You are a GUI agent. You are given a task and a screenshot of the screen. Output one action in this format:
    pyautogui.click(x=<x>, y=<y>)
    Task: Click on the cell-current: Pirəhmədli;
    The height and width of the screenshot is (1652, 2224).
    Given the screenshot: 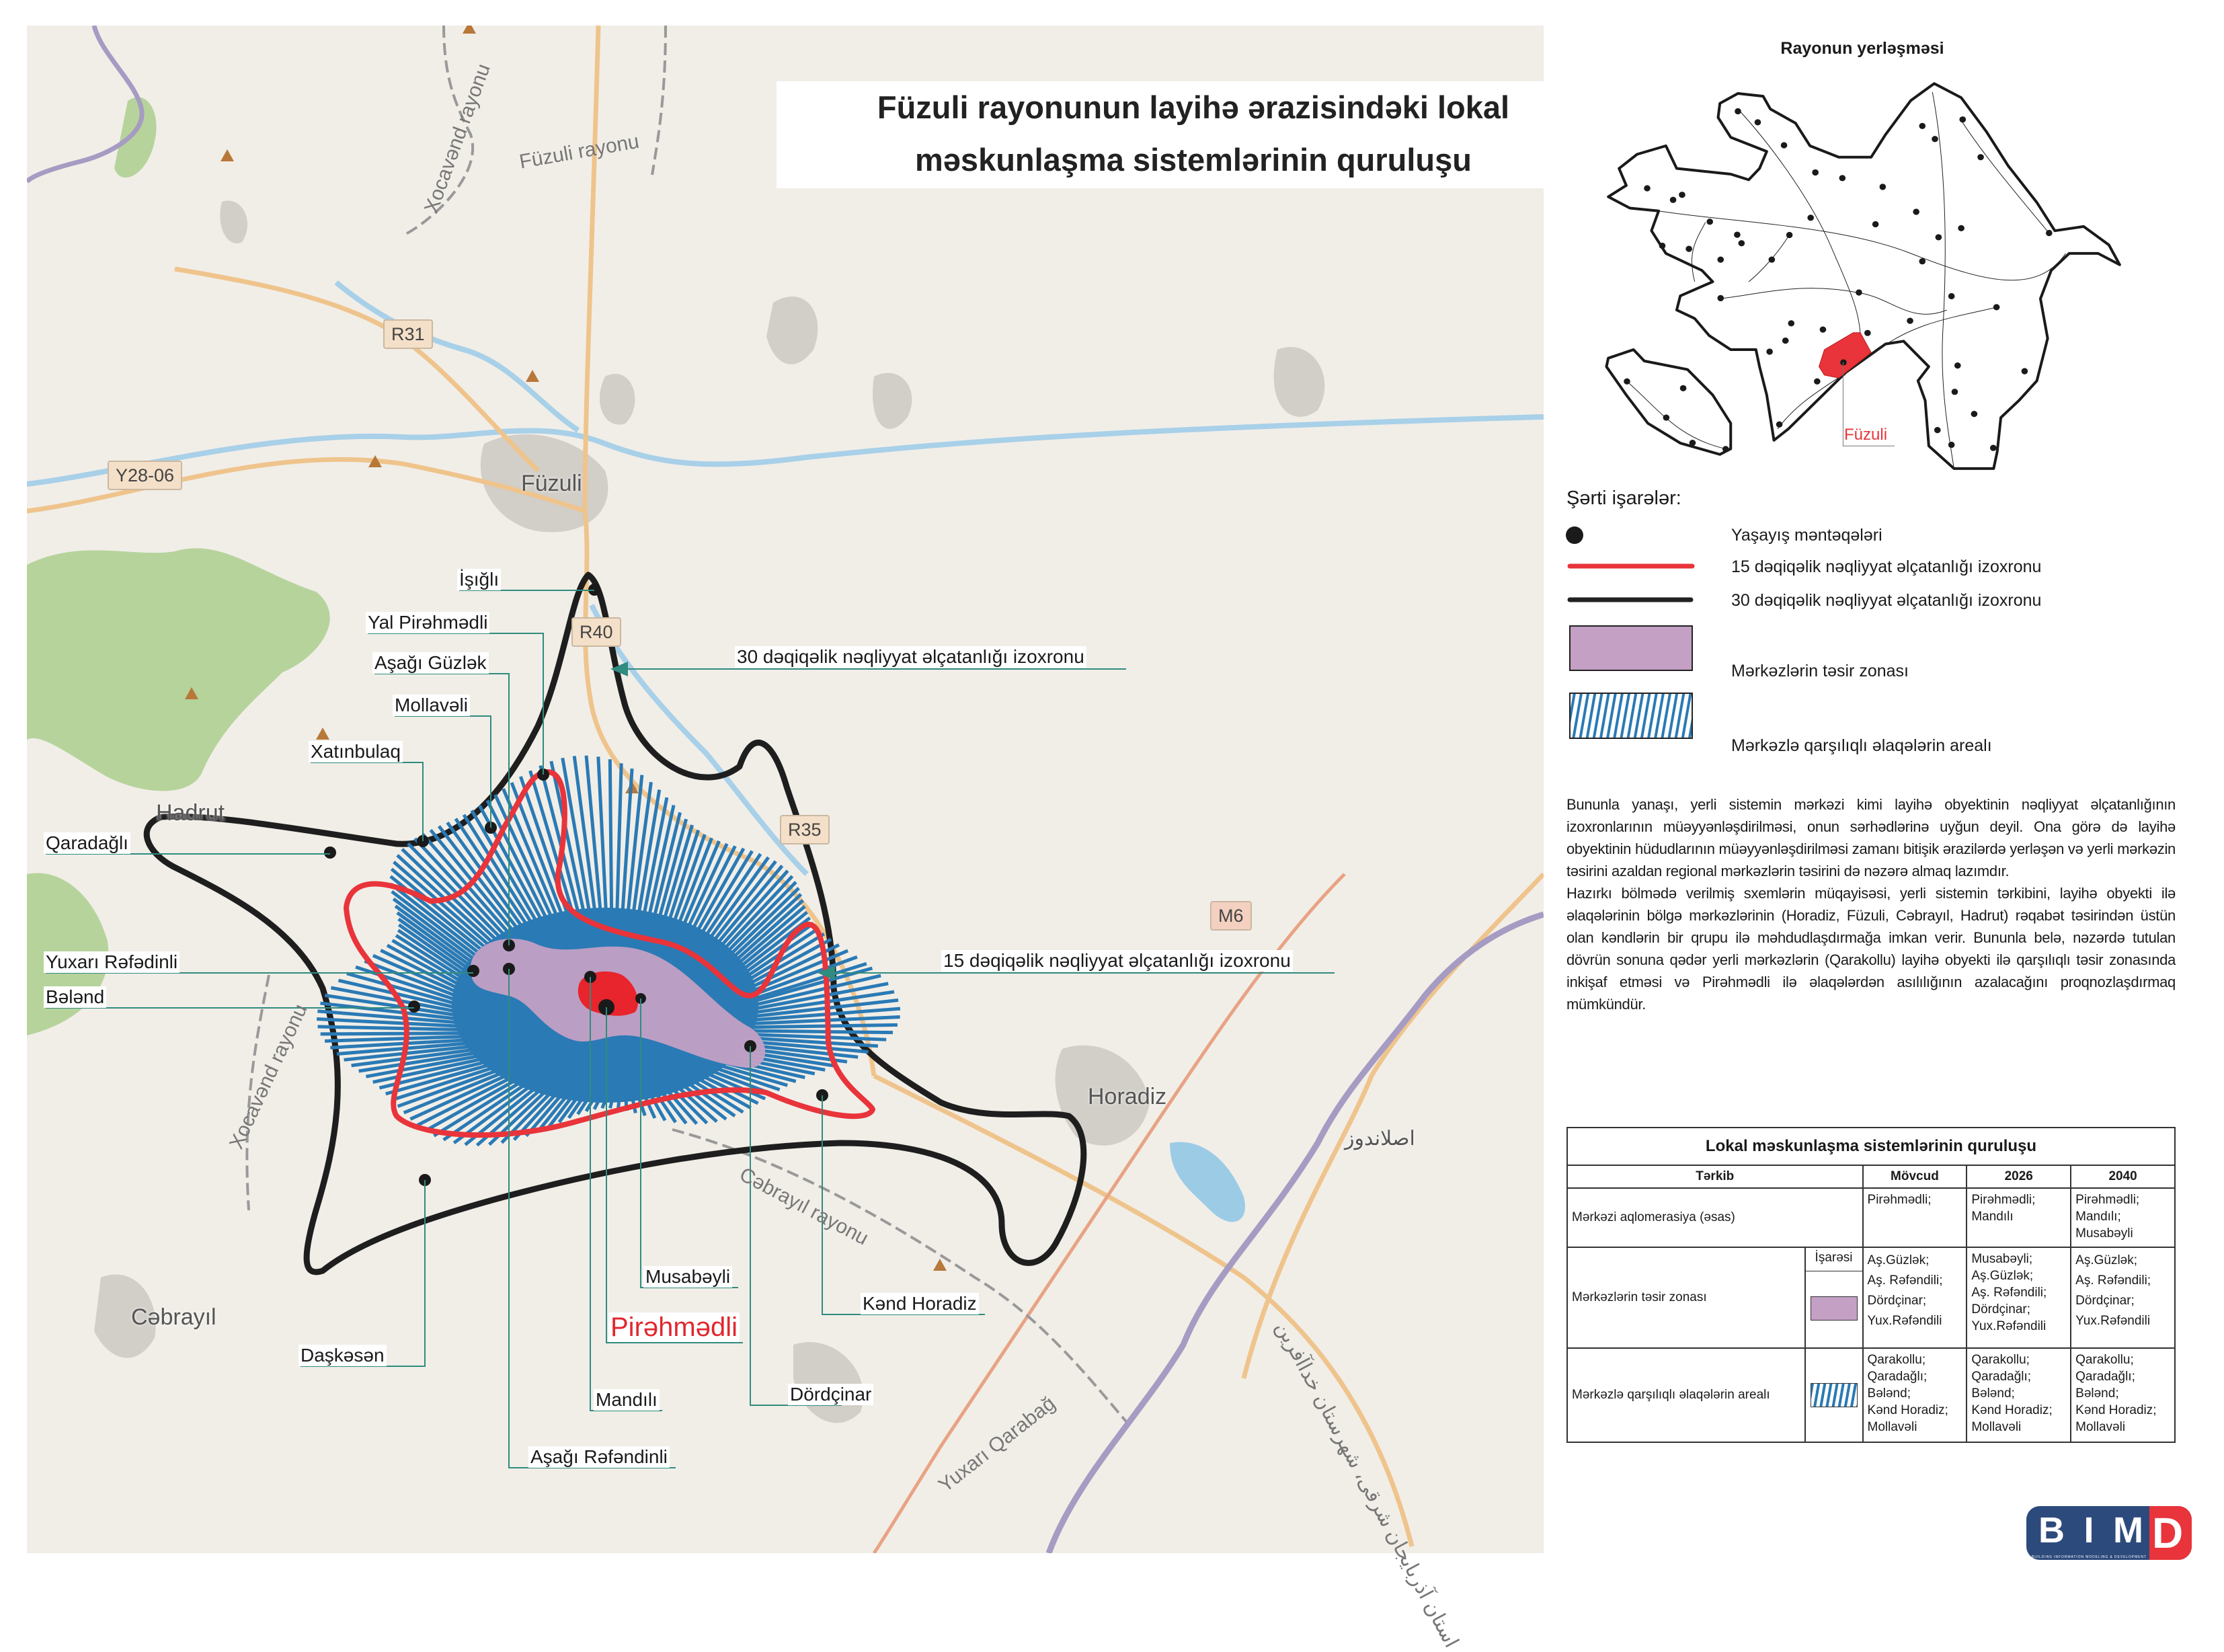 What is the action you would take?
    pyautogui.click(x=1915, y=1217)
    